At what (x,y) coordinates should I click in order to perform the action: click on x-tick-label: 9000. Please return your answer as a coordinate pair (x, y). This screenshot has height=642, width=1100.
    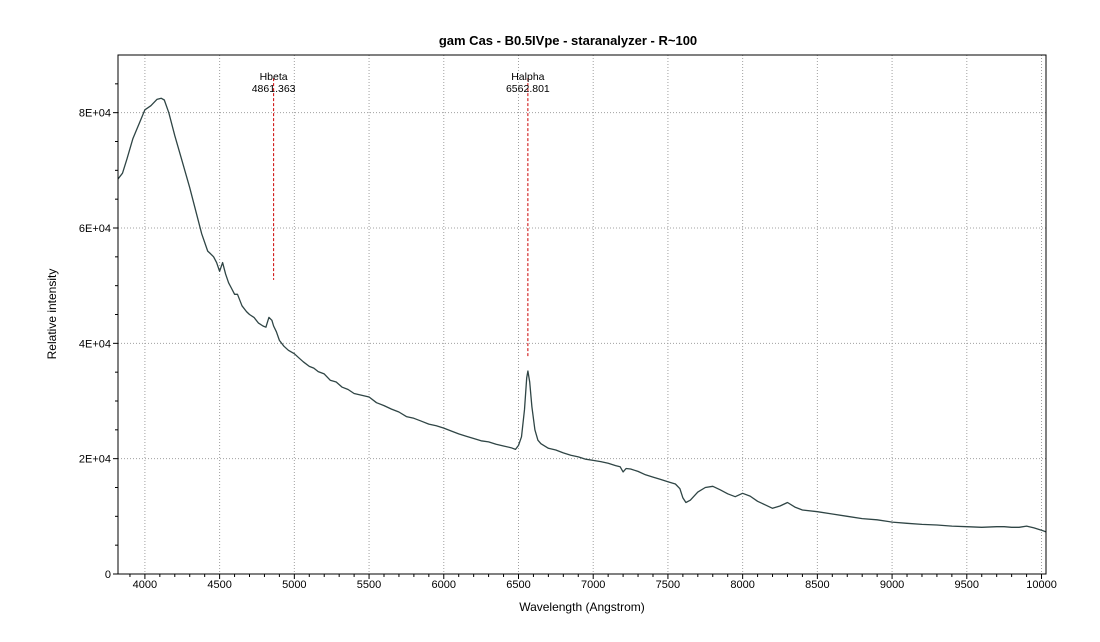
    Looking at the image, I should click on (892, 585).